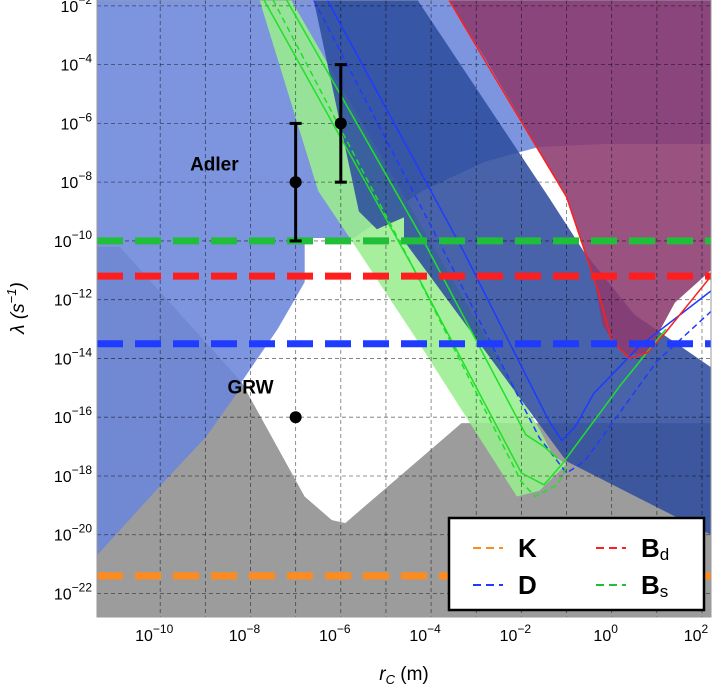 The image size is (719, 690). What do you see at coordinates (77, 8) in the screenshot?
I see `y-tick-label: 10−2` at bounding box center [77, 8].